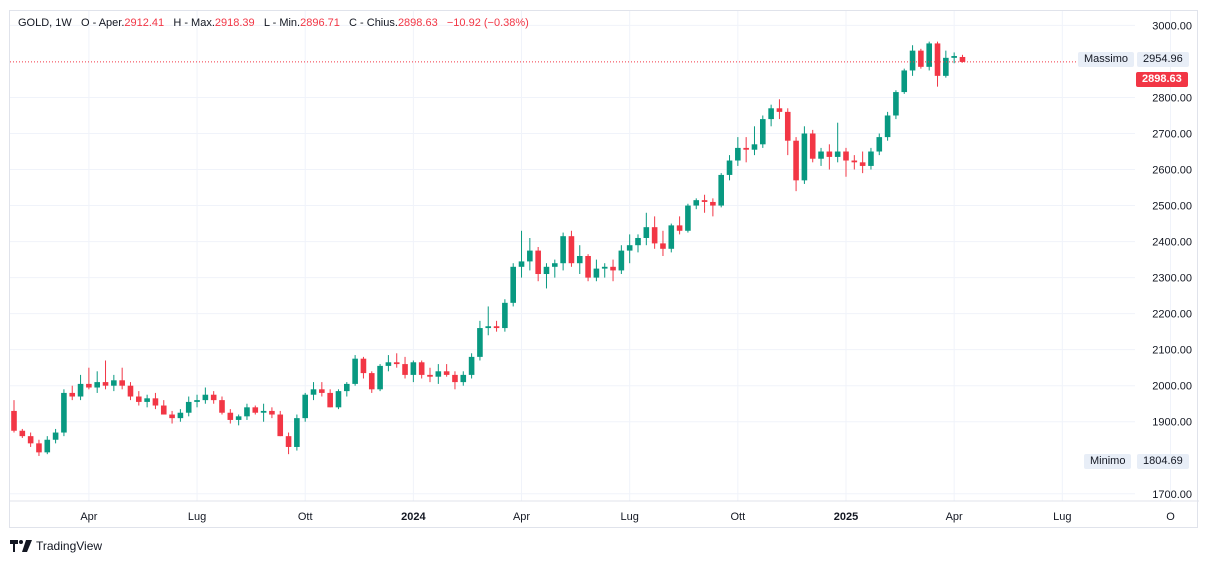 Image resolution: width=1209 pixels, height=564 pixels. What do you see at coordinates (1172, 26) in the screenshot?
I see `y-tick-label: 3000.00` at bounding box center [1172, 26].